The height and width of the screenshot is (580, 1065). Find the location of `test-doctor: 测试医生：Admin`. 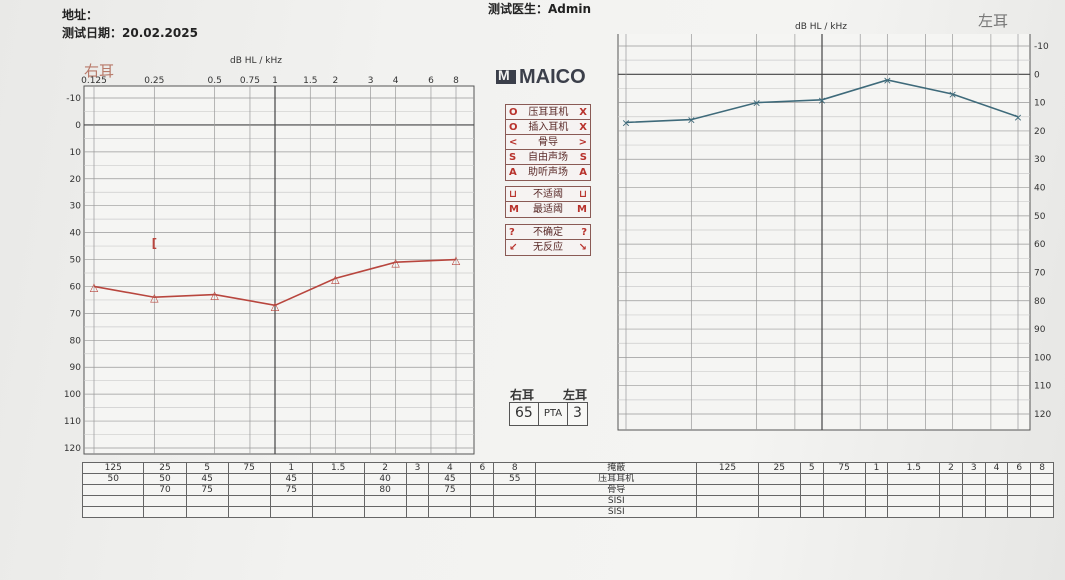

test-doctor: 测试医生：Admin is located at coordinates (540, 9).